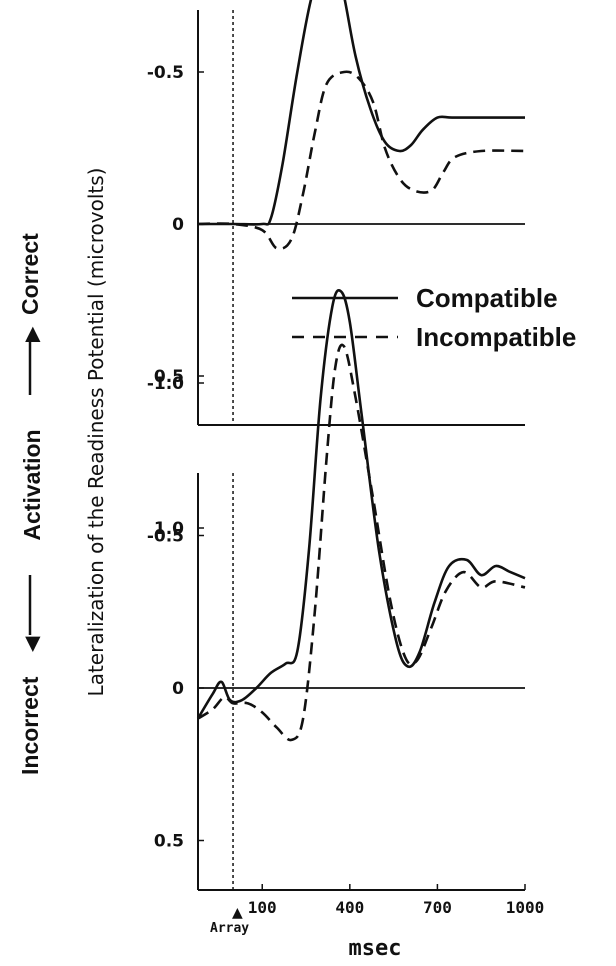 This screenshot has width=616, height=966. What do you see at coordinates (31, 644) in the screenshot?
I see `left-arrowhead-icon: ◀` at bounding box center [31, 644].